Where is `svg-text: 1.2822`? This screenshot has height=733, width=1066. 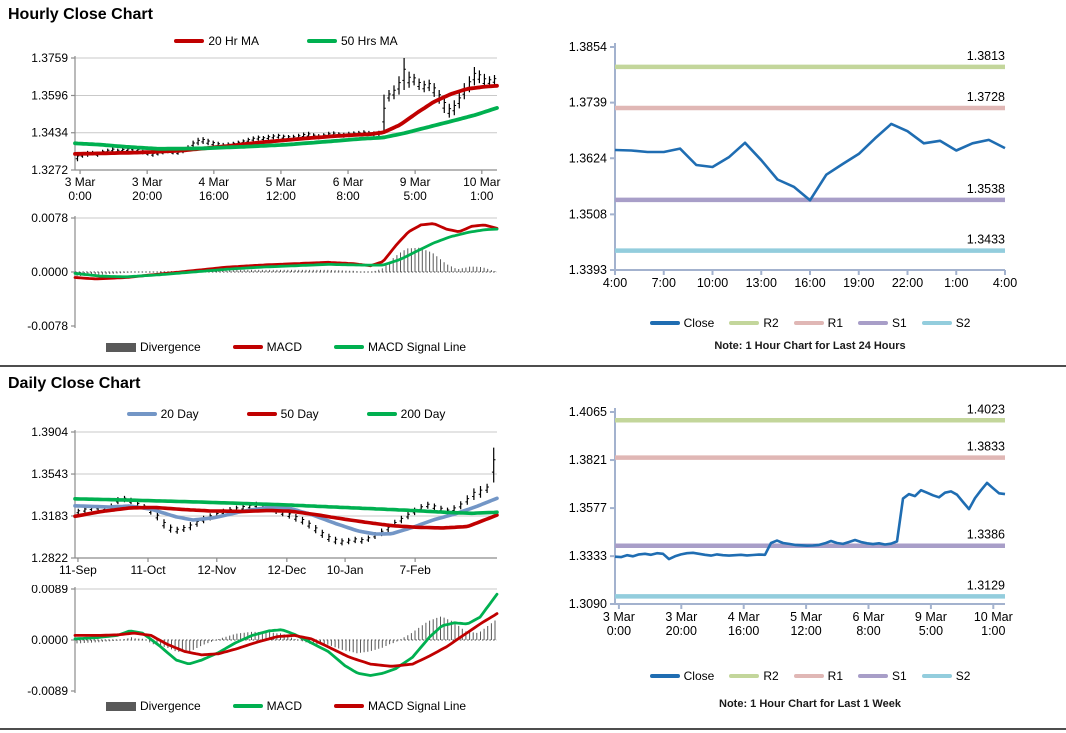 svg-text: 1.2822 is located at coordinates (49, 558).